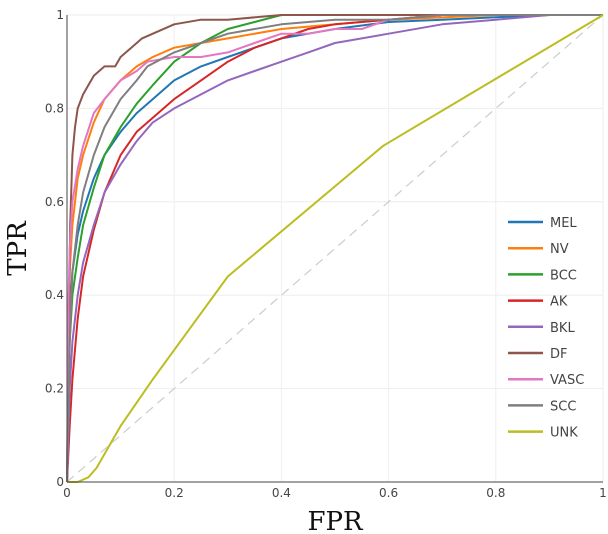  I want to click on y-tick-label: 0.8, so click(54, 108).